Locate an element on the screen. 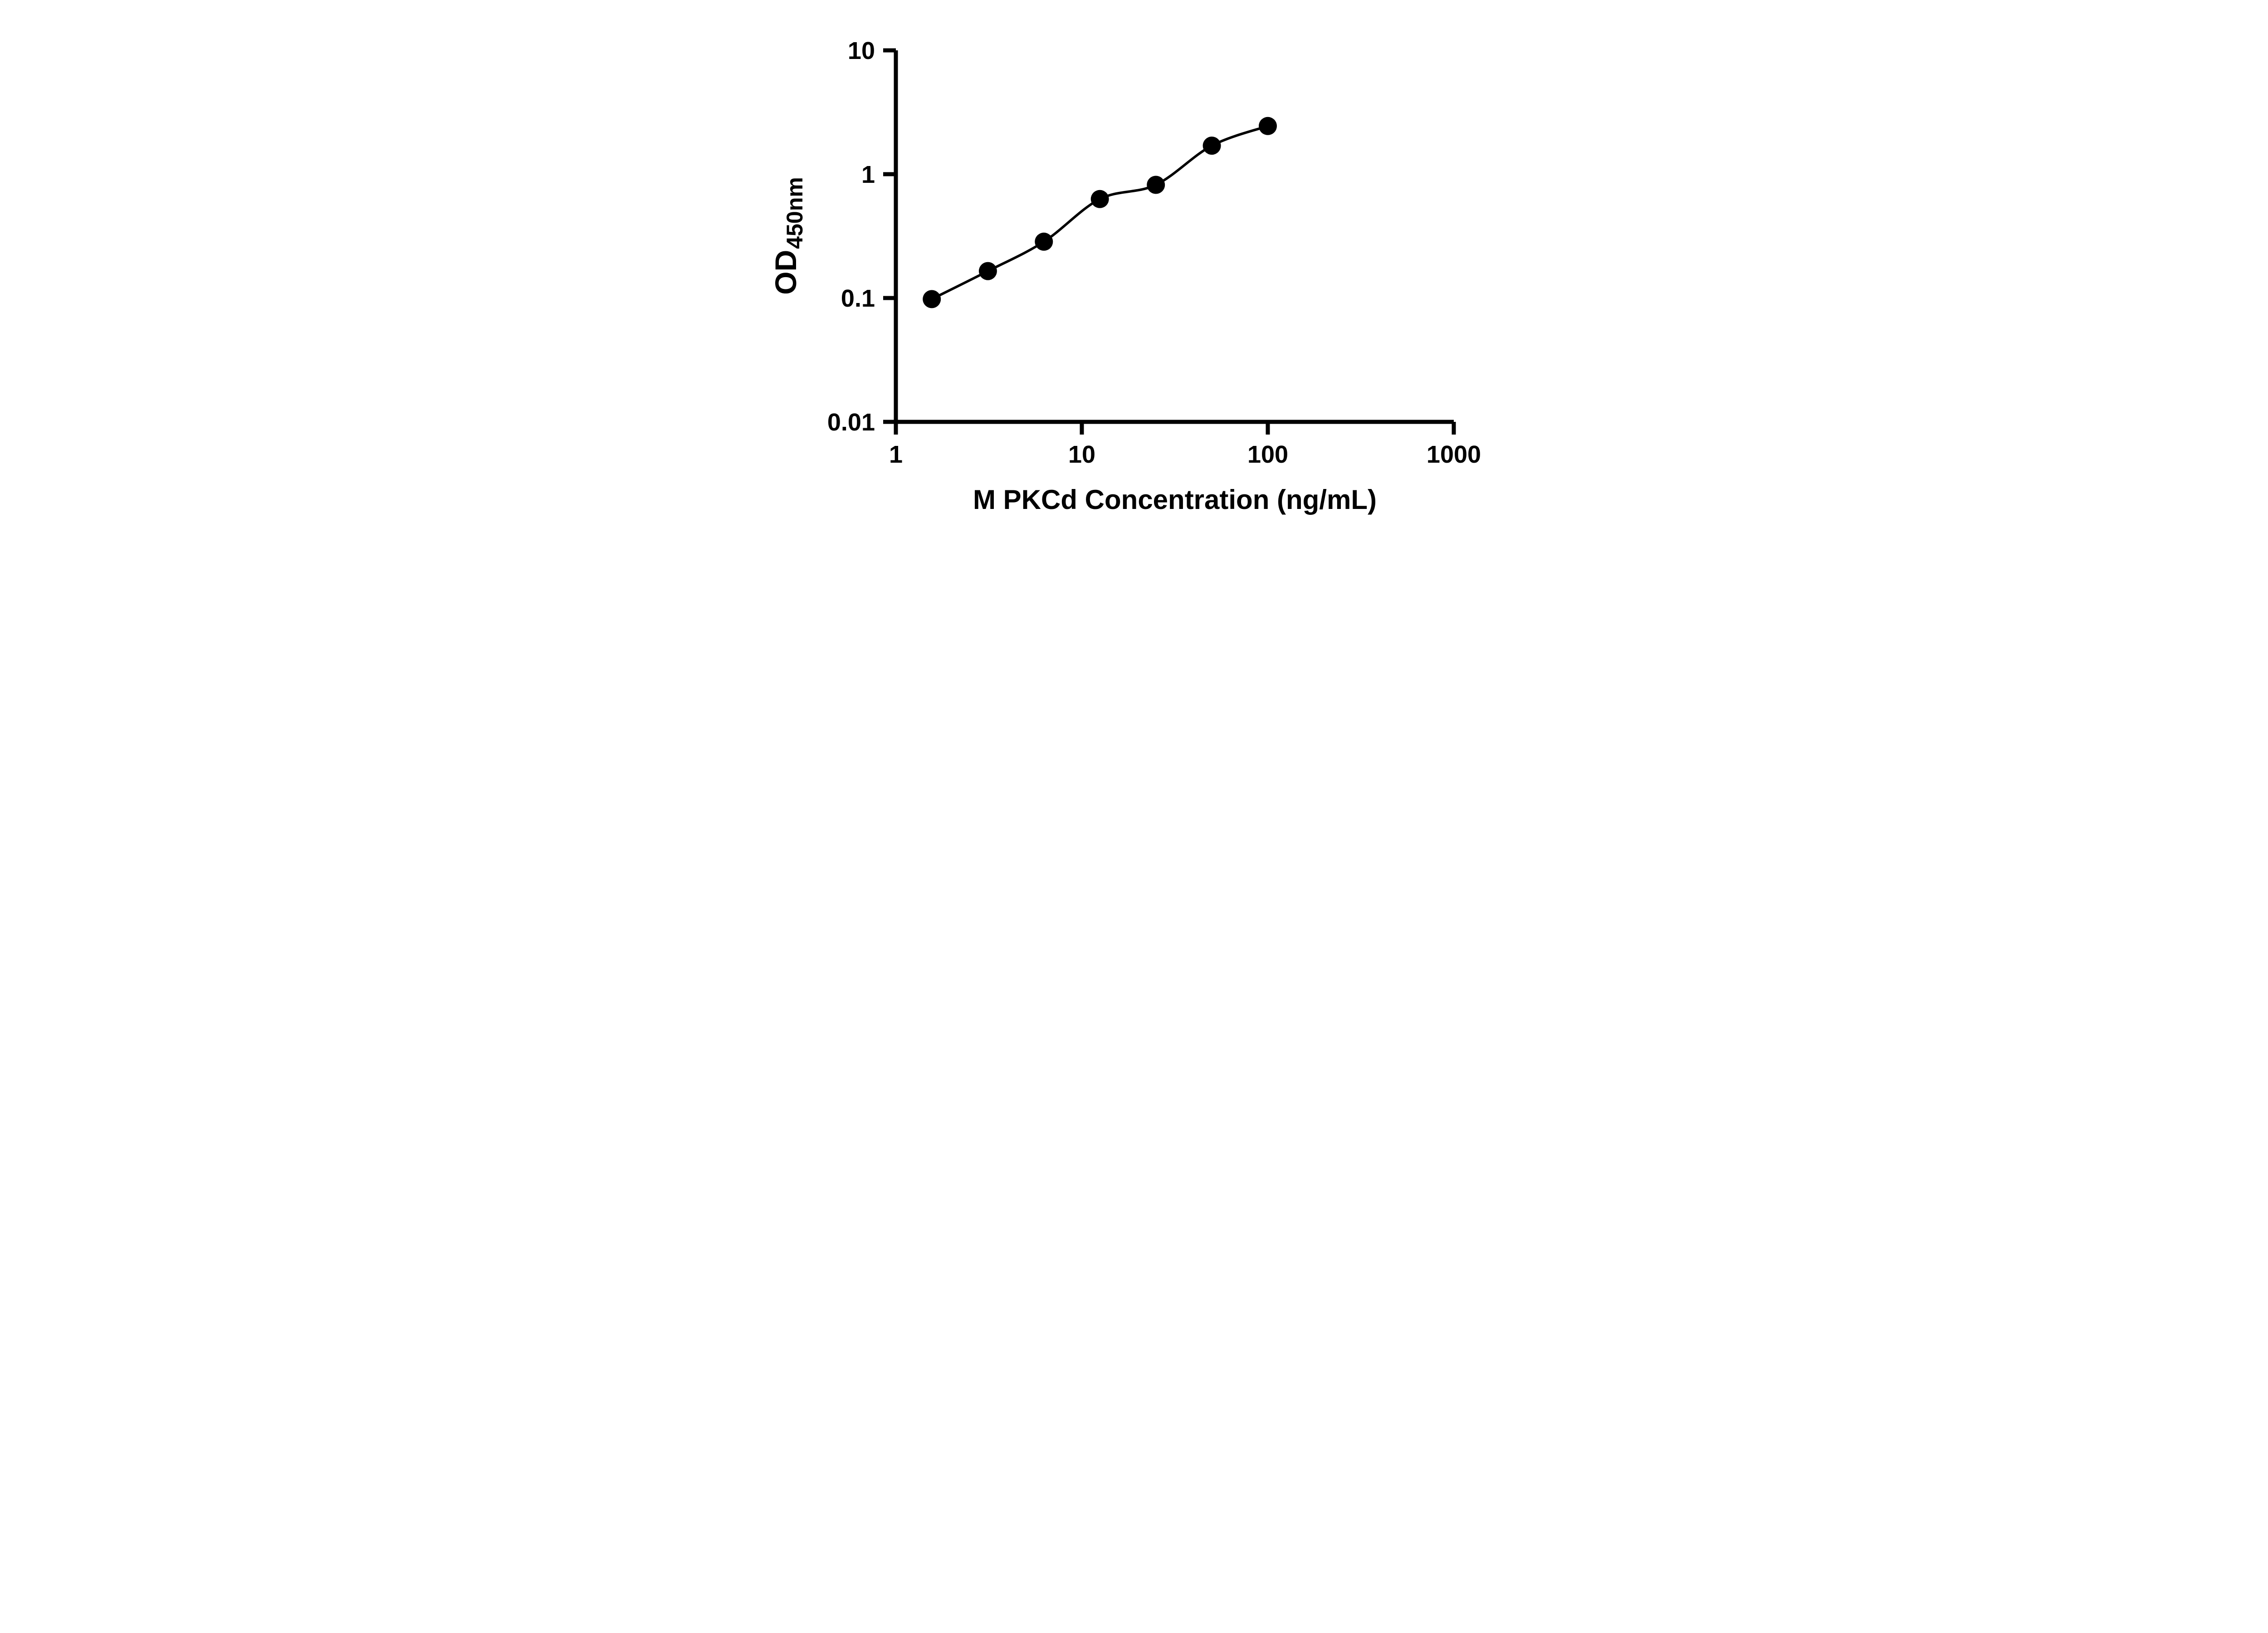  x-tick-label: 1 is located at coordinates (896, 454).